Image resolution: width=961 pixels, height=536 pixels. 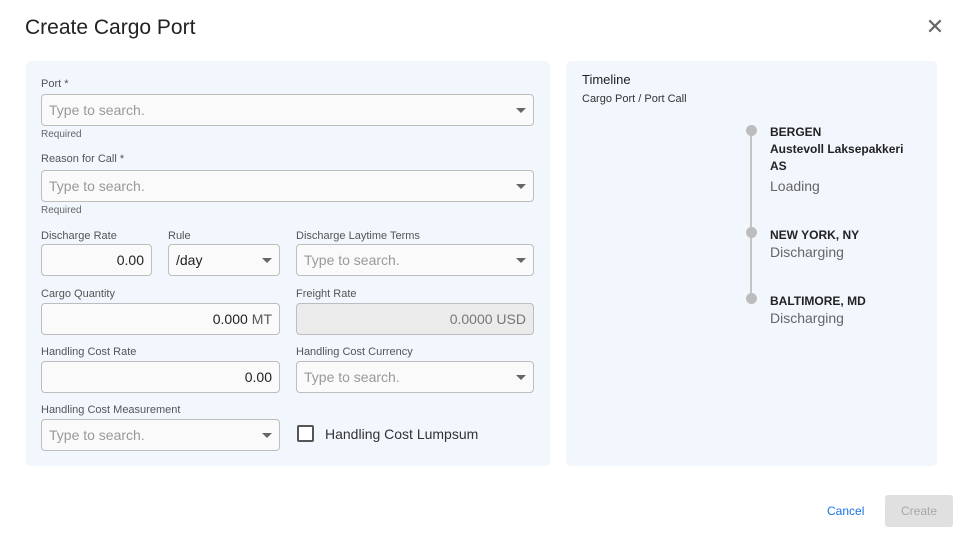 What do you see at coordinates (160, 377) in the screenshot?
I see `handling-rate-input: 0.00` at bounding box center [160, 377].